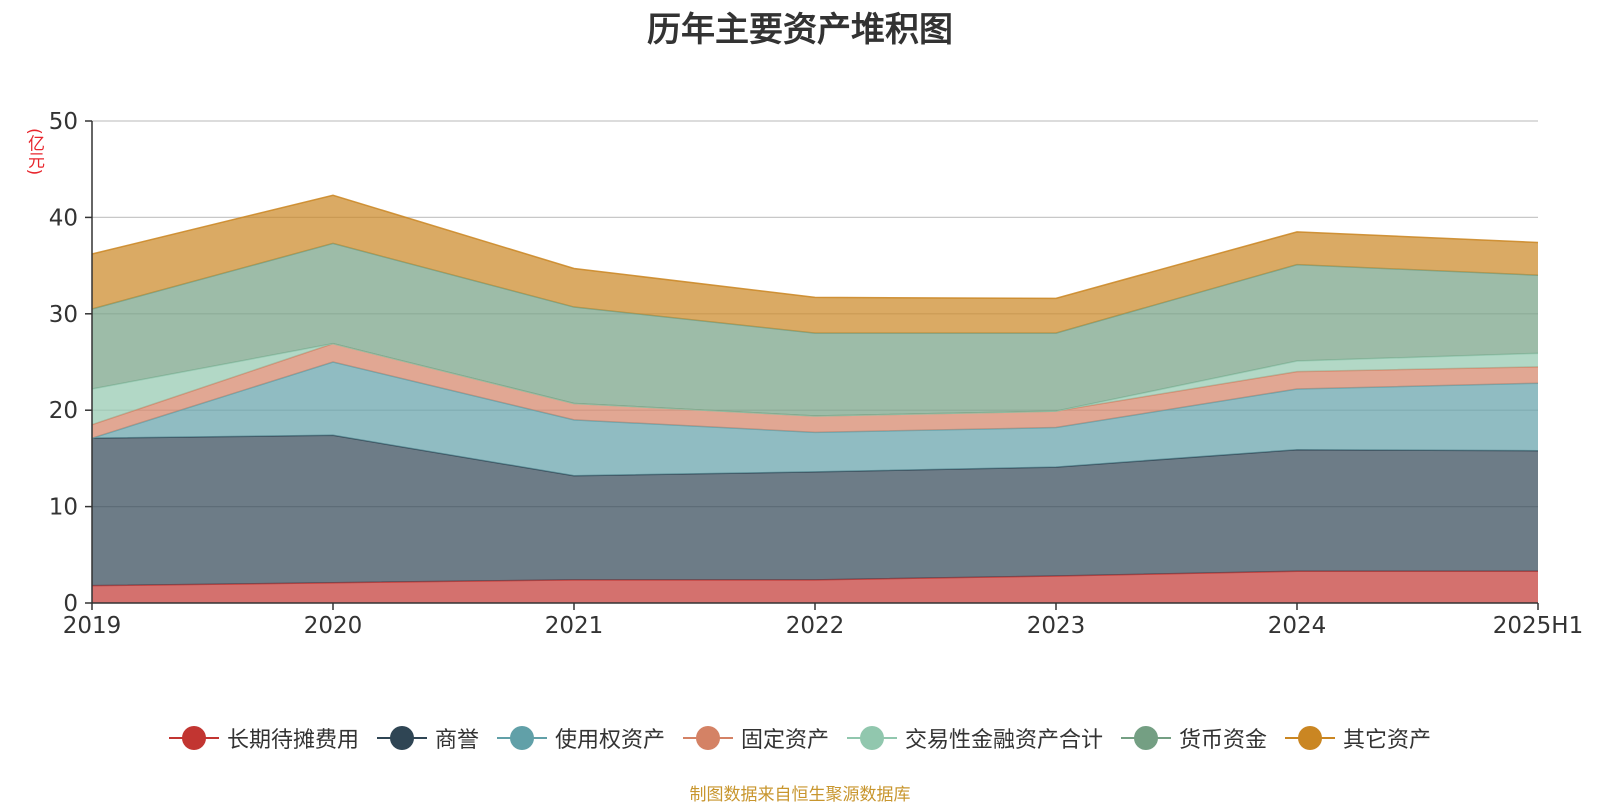  What do you see at coordinates (800, 30) in the screenshot?
I see `chart-title: 历年主要资产堆积图` at bounding box center [800, 30].